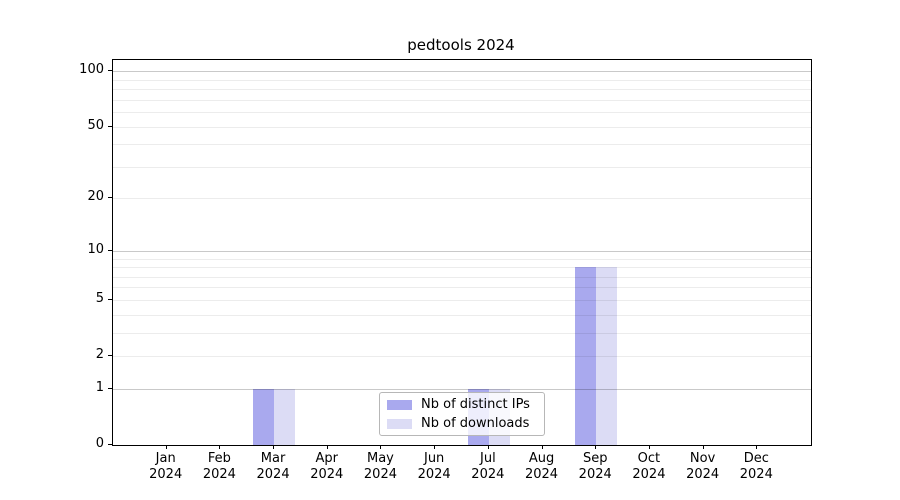 This screenshot has width=900, height=500. What do you see at coordinates (756, 474) in the screenshot?
I see `x-tick-label-year-dec: 2024` at bounding box center [756, 474].